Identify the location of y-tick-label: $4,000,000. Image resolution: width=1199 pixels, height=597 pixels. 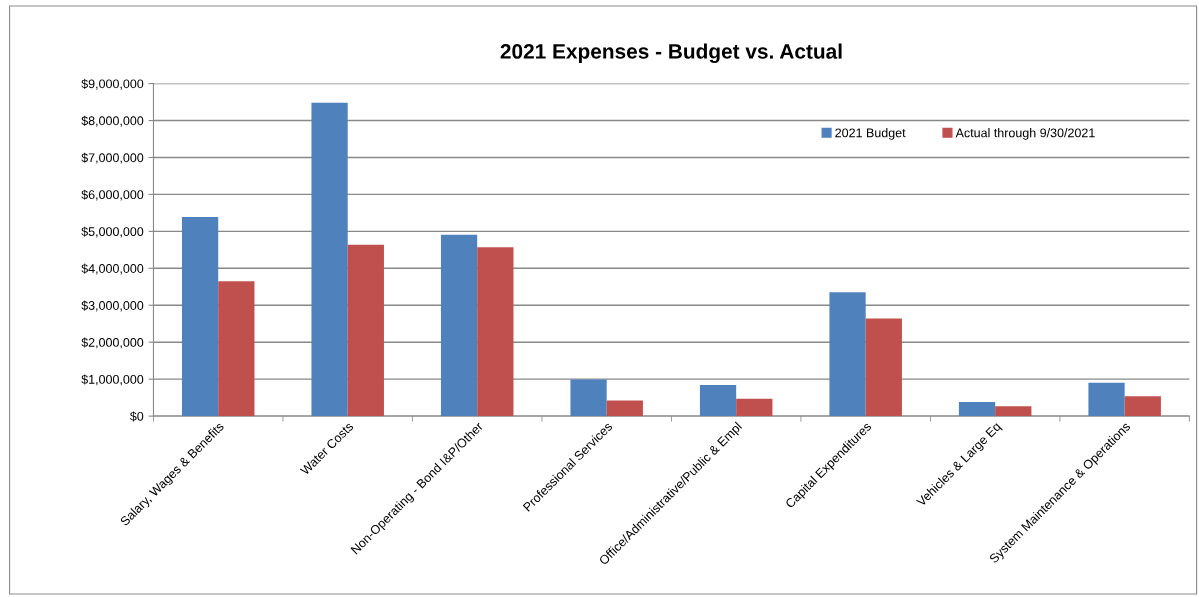
(112, 269).